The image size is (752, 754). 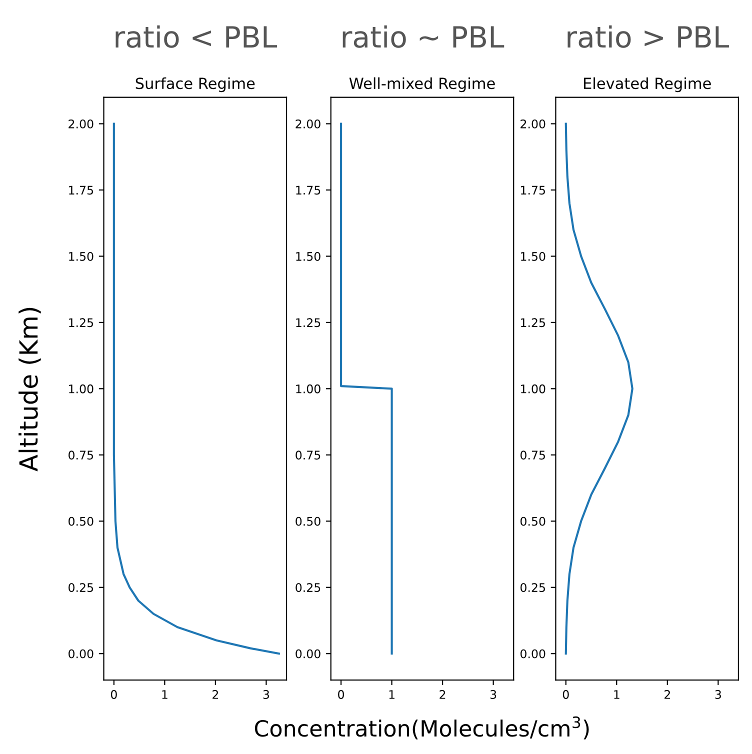 What do you see at coordinates (422, 84) in the screenshot?
I see `chart-title: Well-mixed Regime` at bounding box center [422, 84].